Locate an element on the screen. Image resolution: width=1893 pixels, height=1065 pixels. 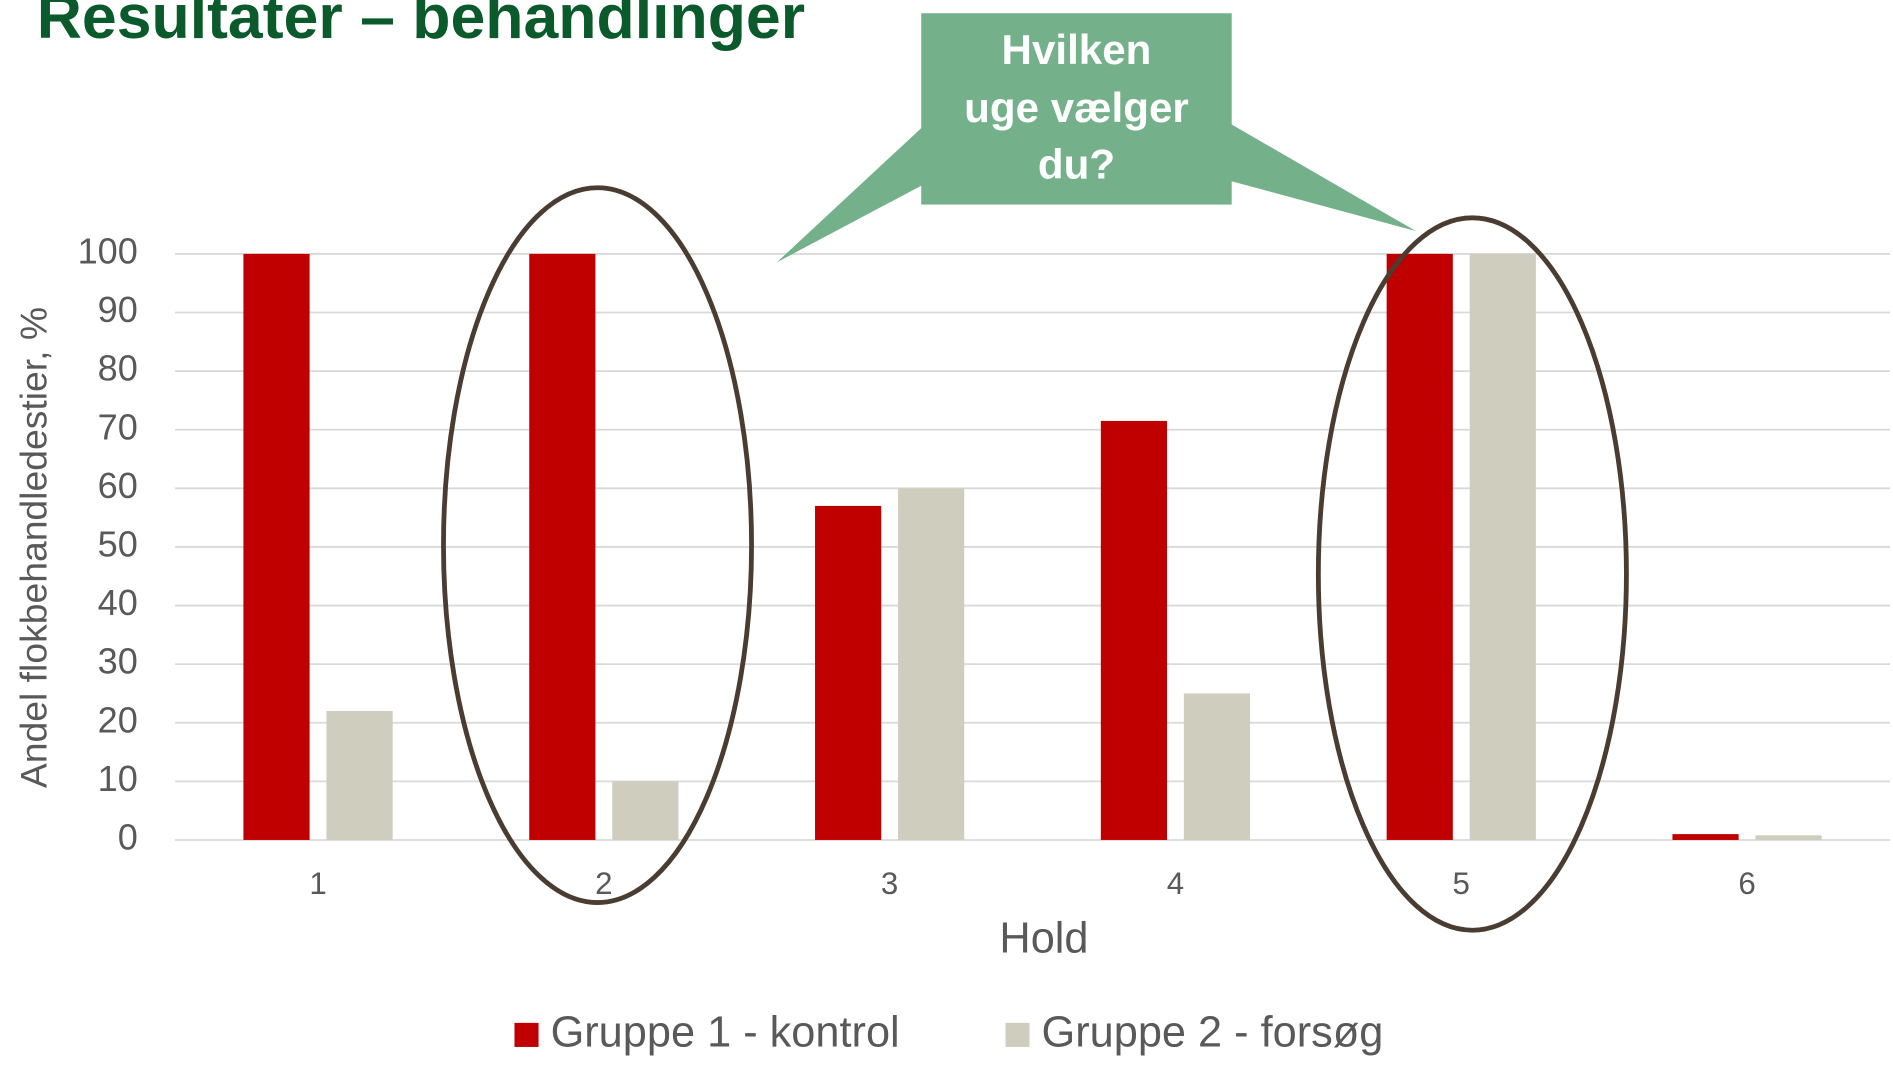
legend-label: Gruppe 2 - forsøg is located at coordinates (1213, 1032).